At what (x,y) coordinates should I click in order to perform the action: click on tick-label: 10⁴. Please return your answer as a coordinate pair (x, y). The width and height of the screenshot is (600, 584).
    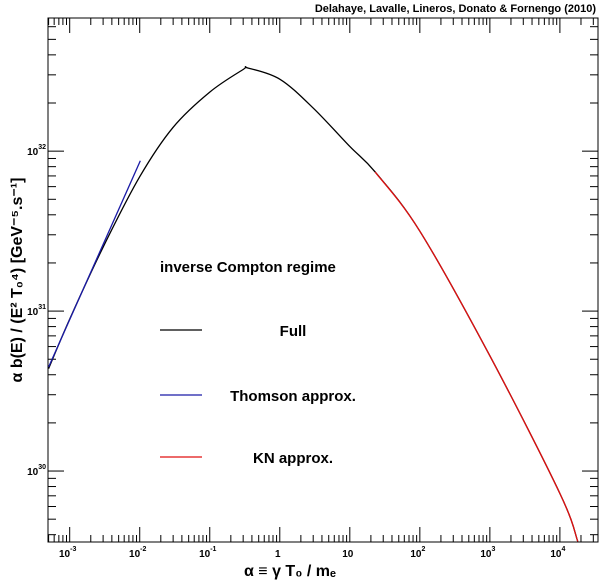
    Looking at the image, I should click on (557, 553).